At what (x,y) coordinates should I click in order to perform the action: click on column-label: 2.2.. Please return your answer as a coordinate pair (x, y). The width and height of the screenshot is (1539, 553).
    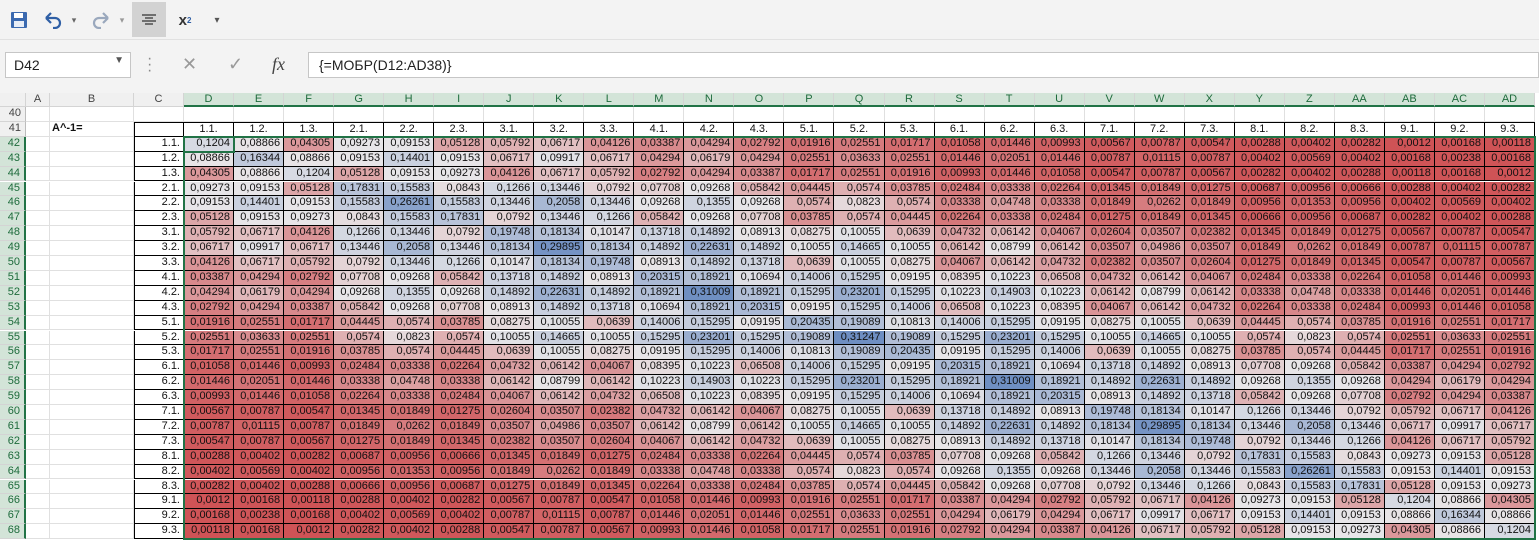
    Looking at the image, I should click on (409, 129).